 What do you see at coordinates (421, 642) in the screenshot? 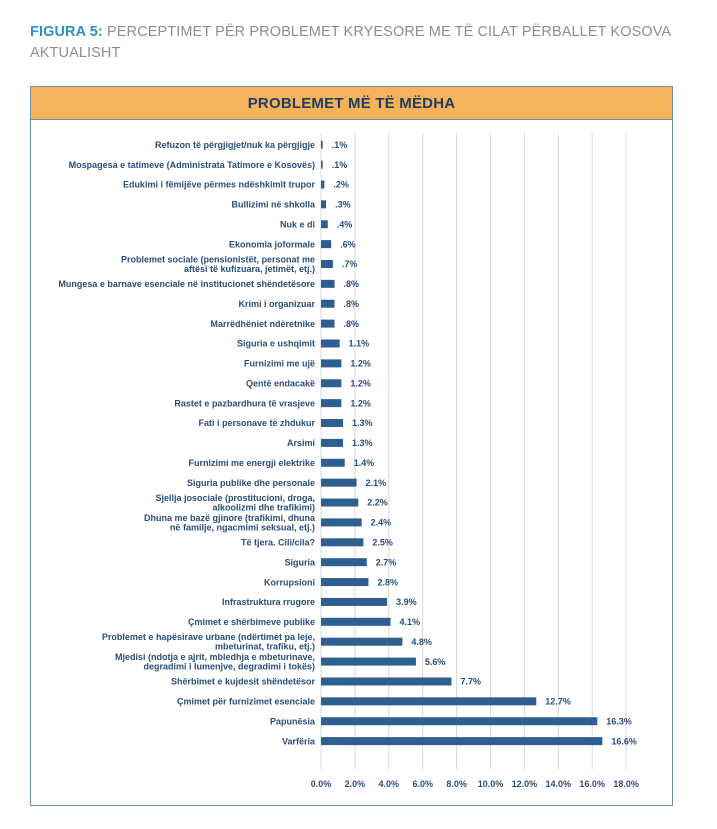
I see `value-label: 4.8%` at bounding box center [421, 642].